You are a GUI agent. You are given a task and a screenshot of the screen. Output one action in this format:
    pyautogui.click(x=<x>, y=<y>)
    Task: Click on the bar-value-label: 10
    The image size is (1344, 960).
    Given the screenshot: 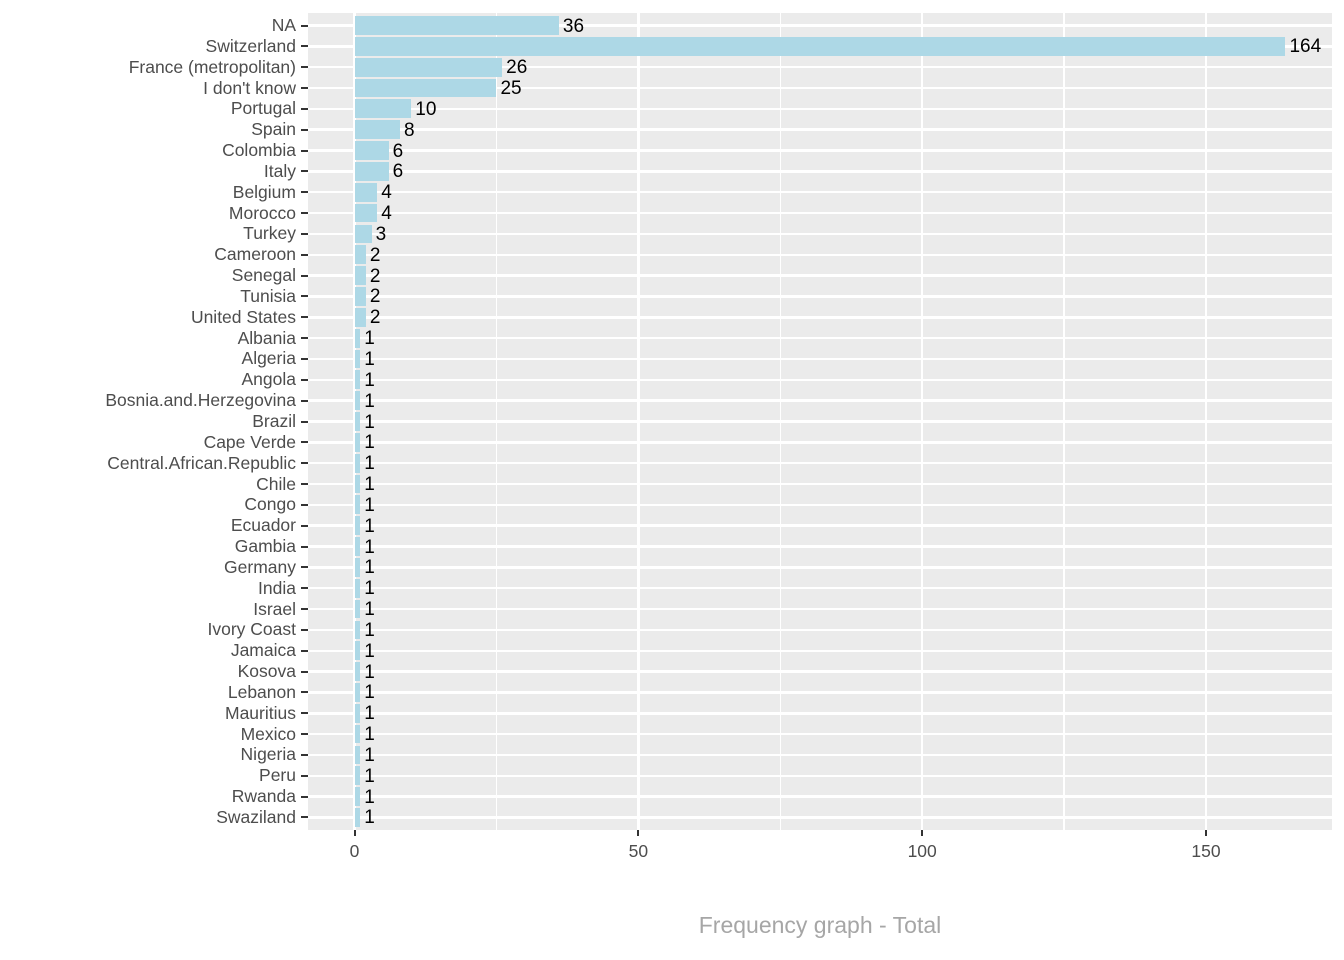 What is the action you would take?
    pyautogui.click(x=426, y=109)
    